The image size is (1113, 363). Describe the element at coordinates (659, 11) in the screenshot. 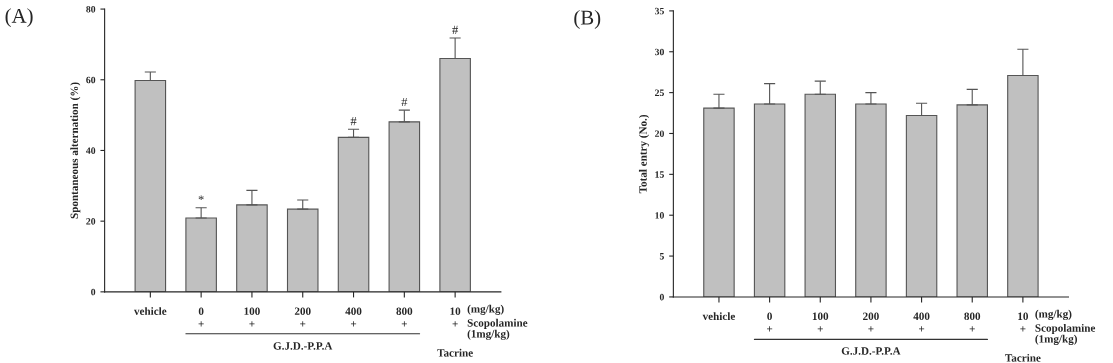

I see `y-tick-label: 35` at that location.